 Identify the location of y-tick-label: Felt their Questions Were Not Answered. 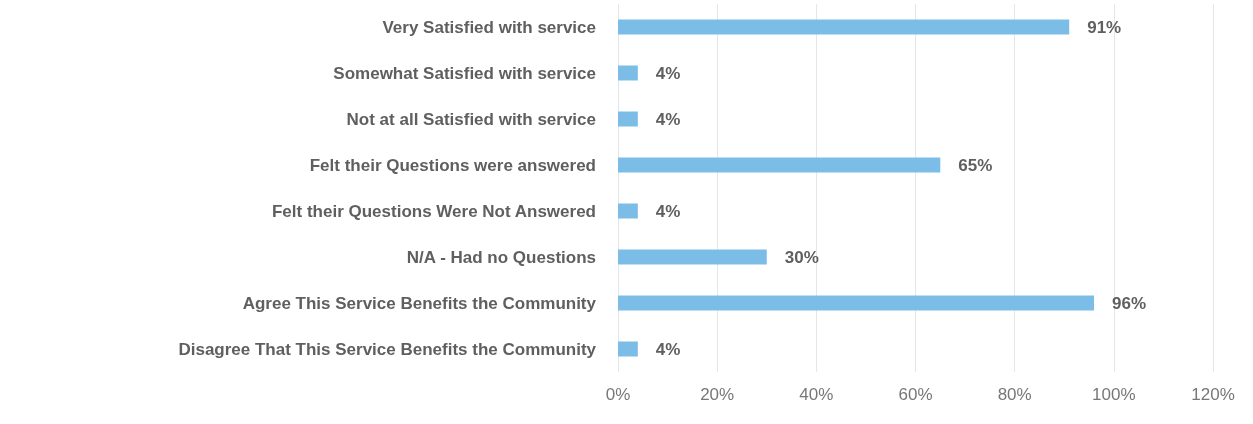
(433, 211).